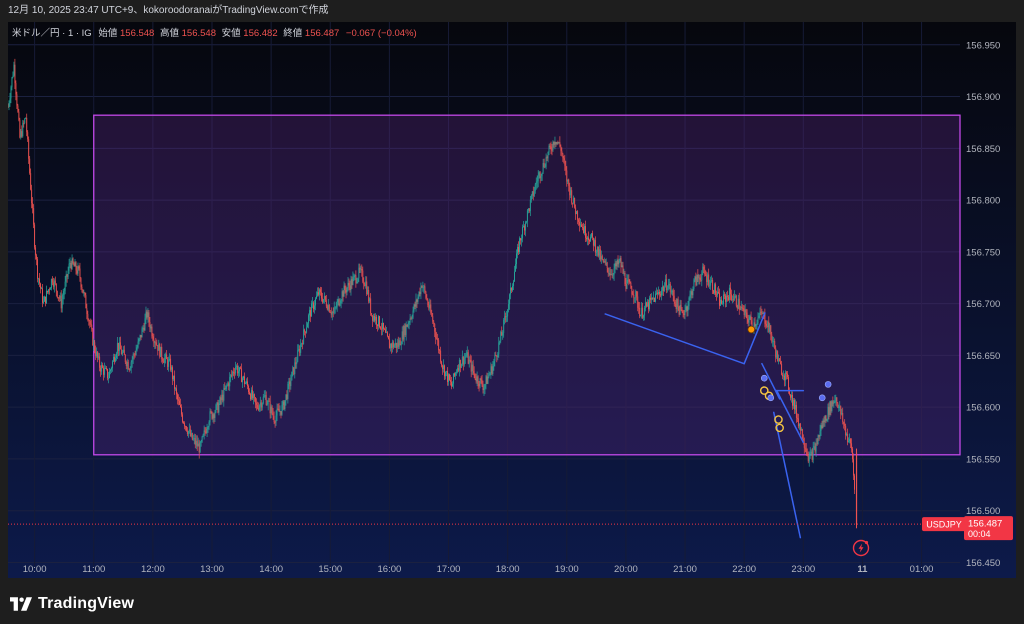  I want to click on time-axis-label: 01:00, so click(922, 569).